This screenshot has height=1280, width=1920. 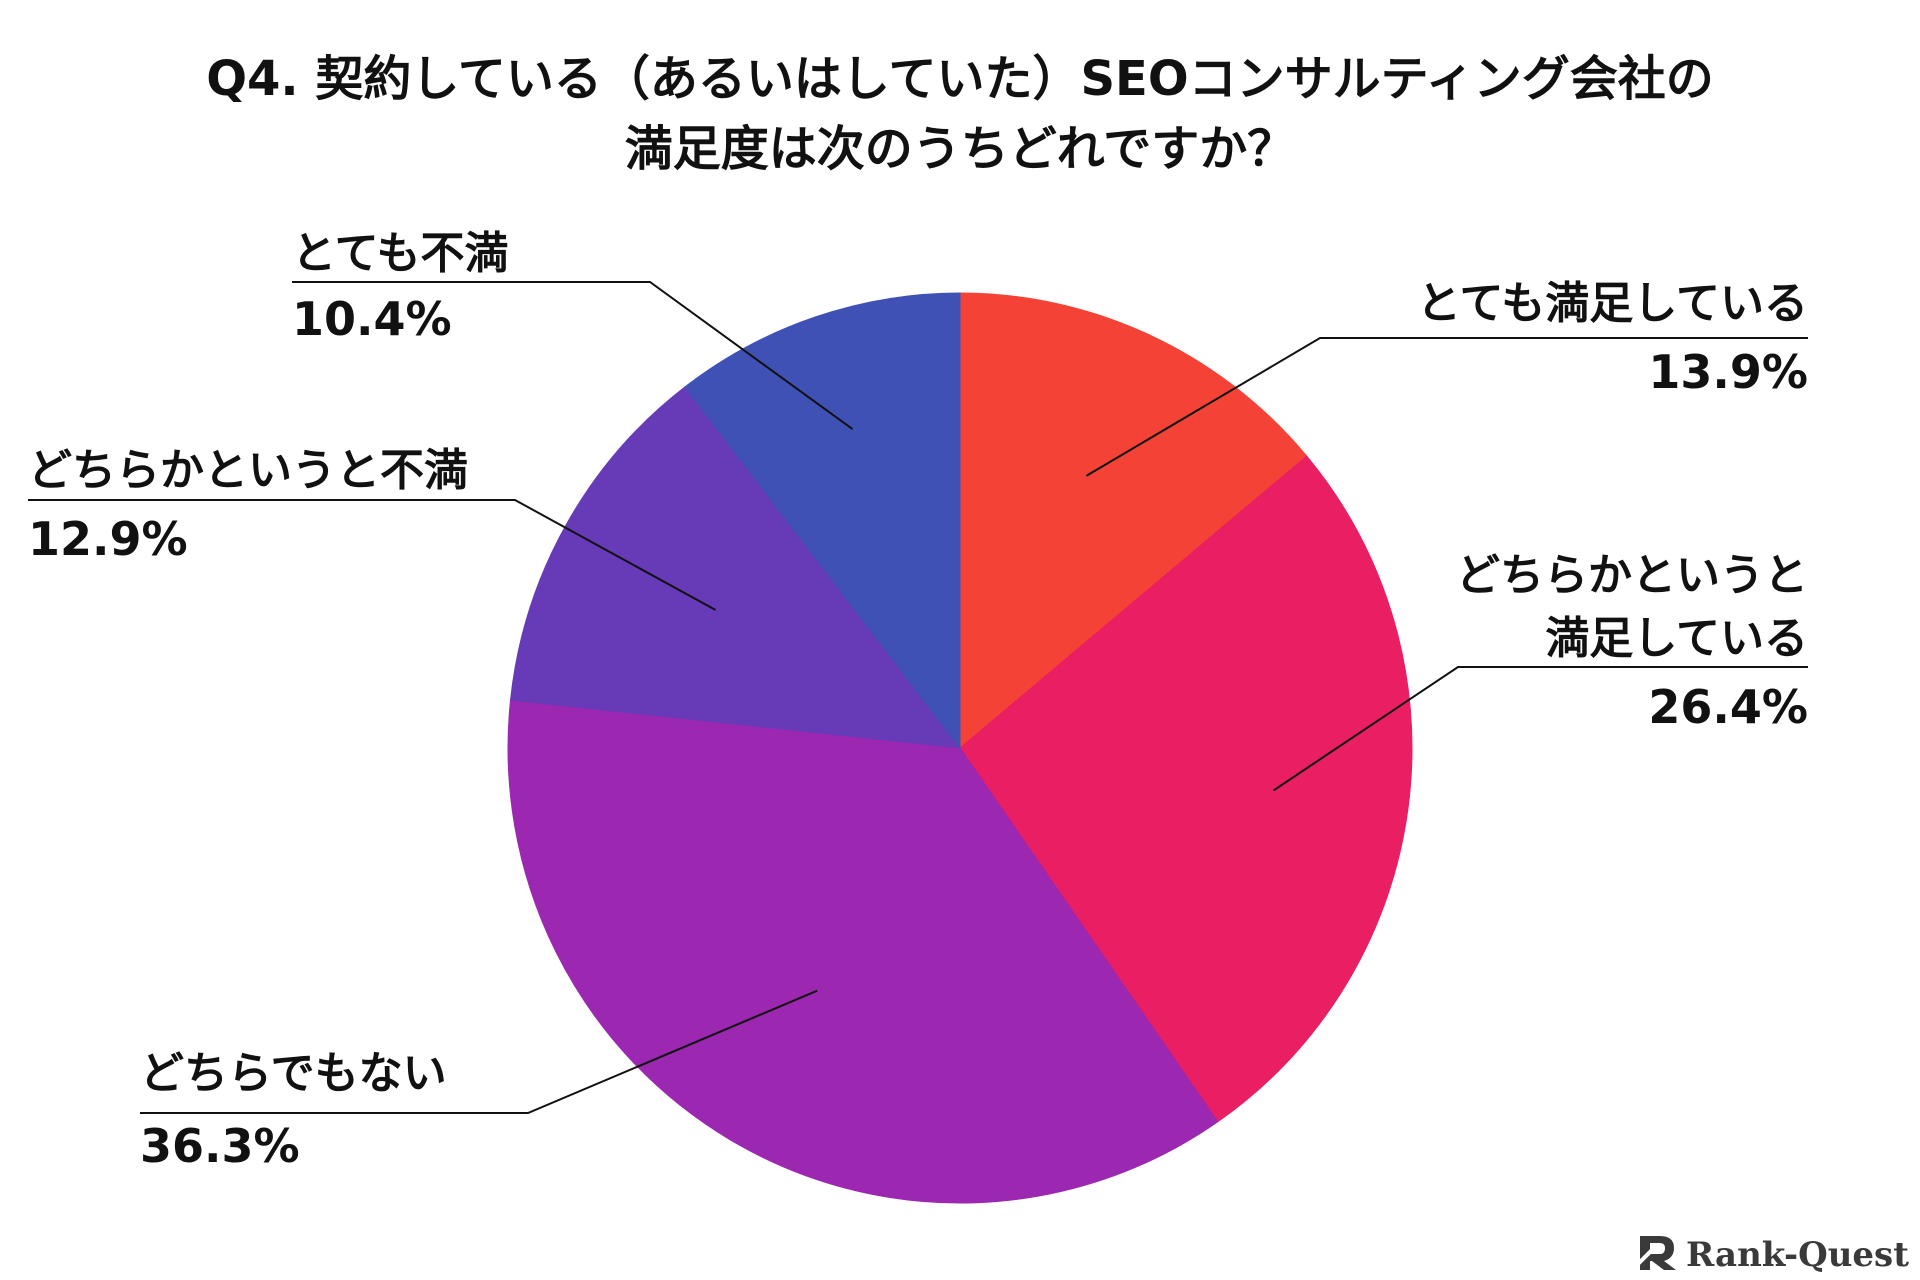 I want to click on brand-logo: Rank-Quest, so click(x=1771, y=1255).